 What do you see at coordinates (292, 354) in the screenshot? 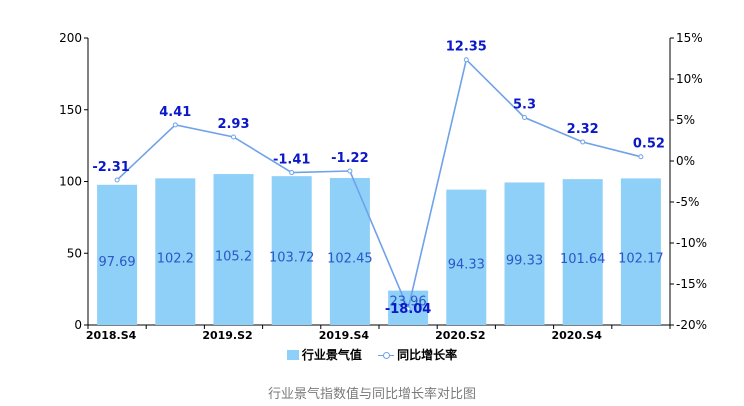
I see `legend-bar-swatch` at bounding box center [292, 354].